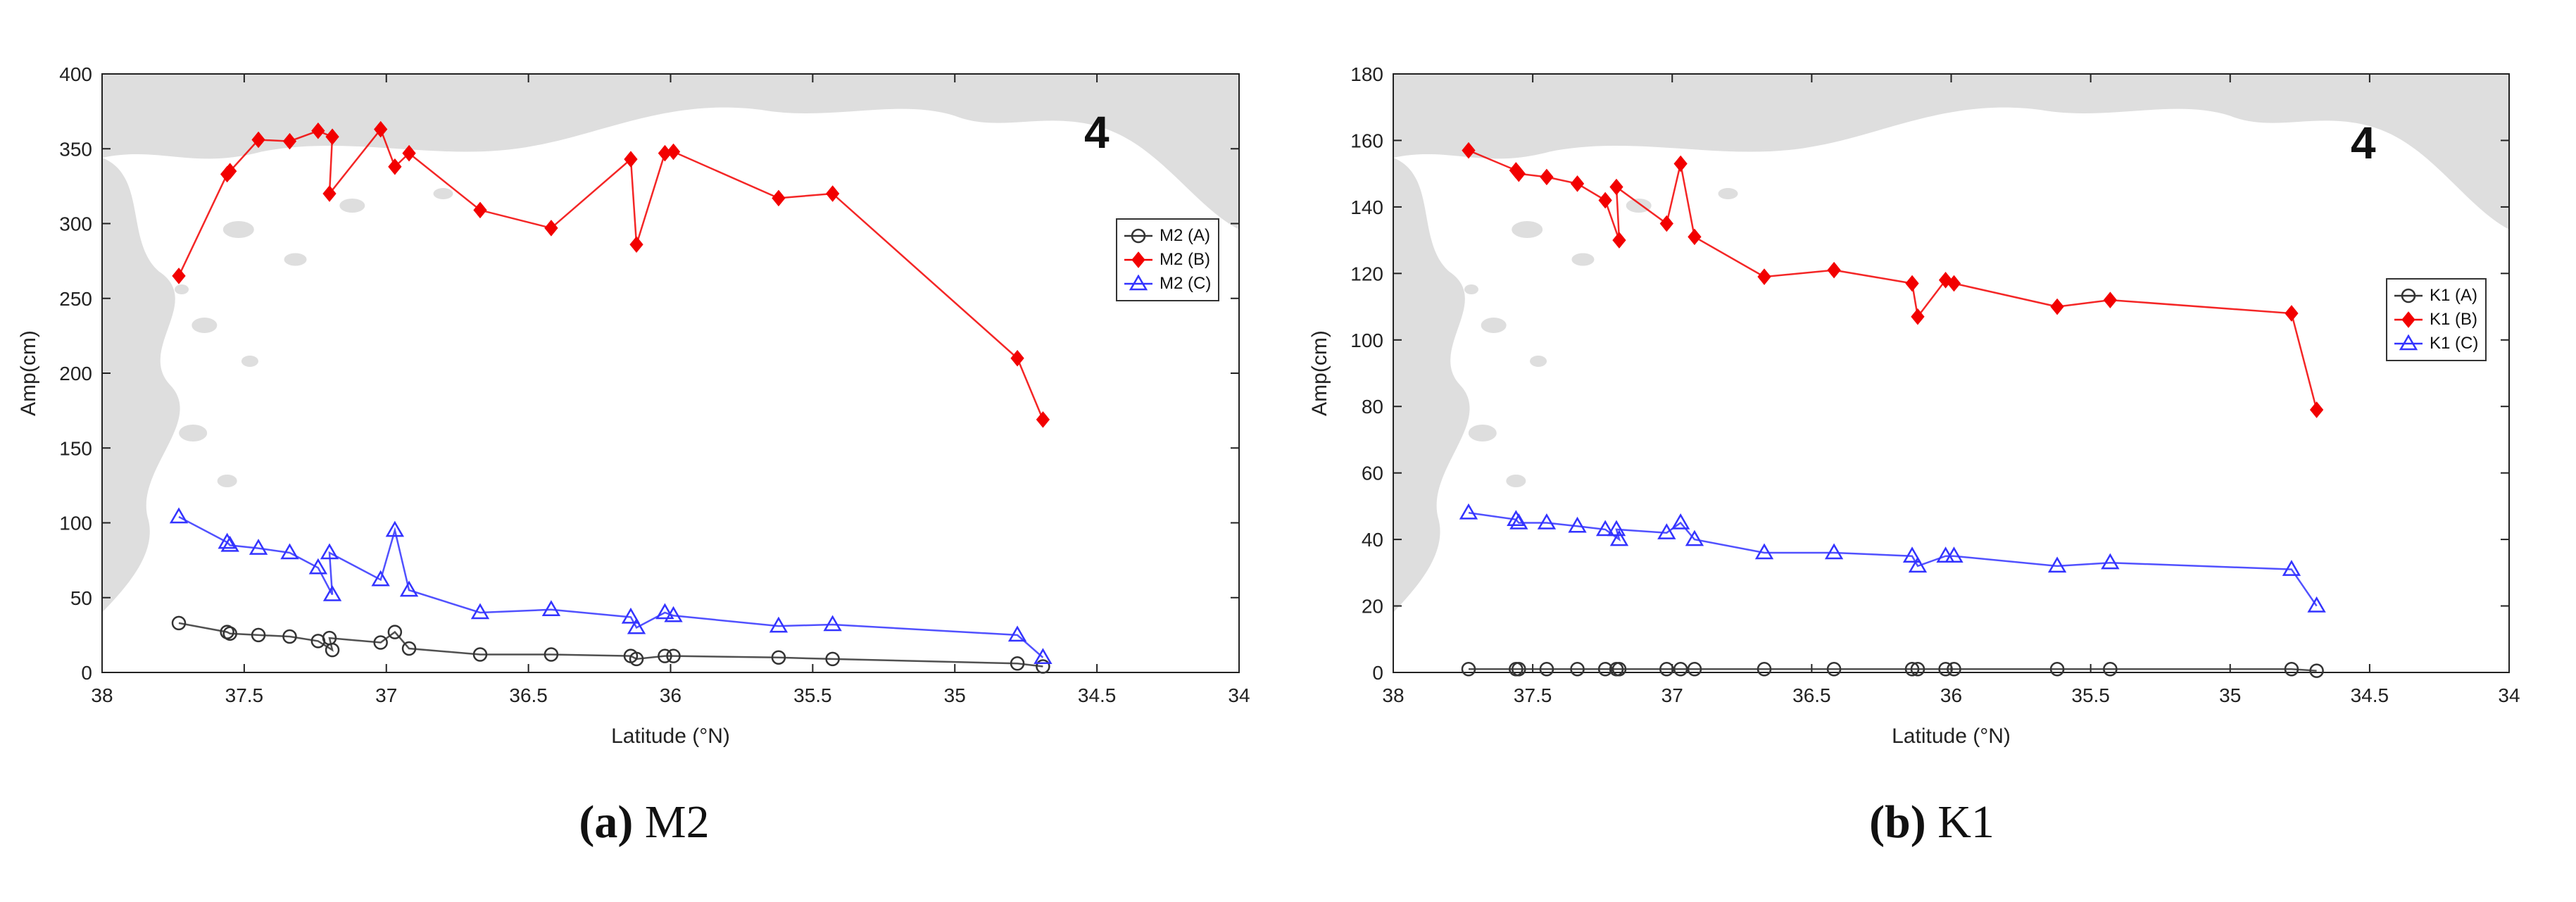 This screenshot has width=2576, height=902. What do you see at coordinates (671, 695) in the screenshot?
I see `x-tick-label-a-4: 36` at bounding box center [671, 695].